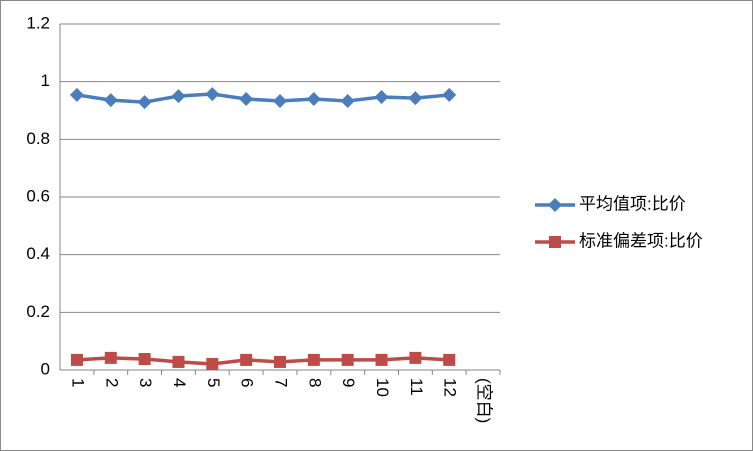  Describe the element at coordinates (632, 203) in the screenshot. I see `legend-label: 平均值项:比价` at that location.